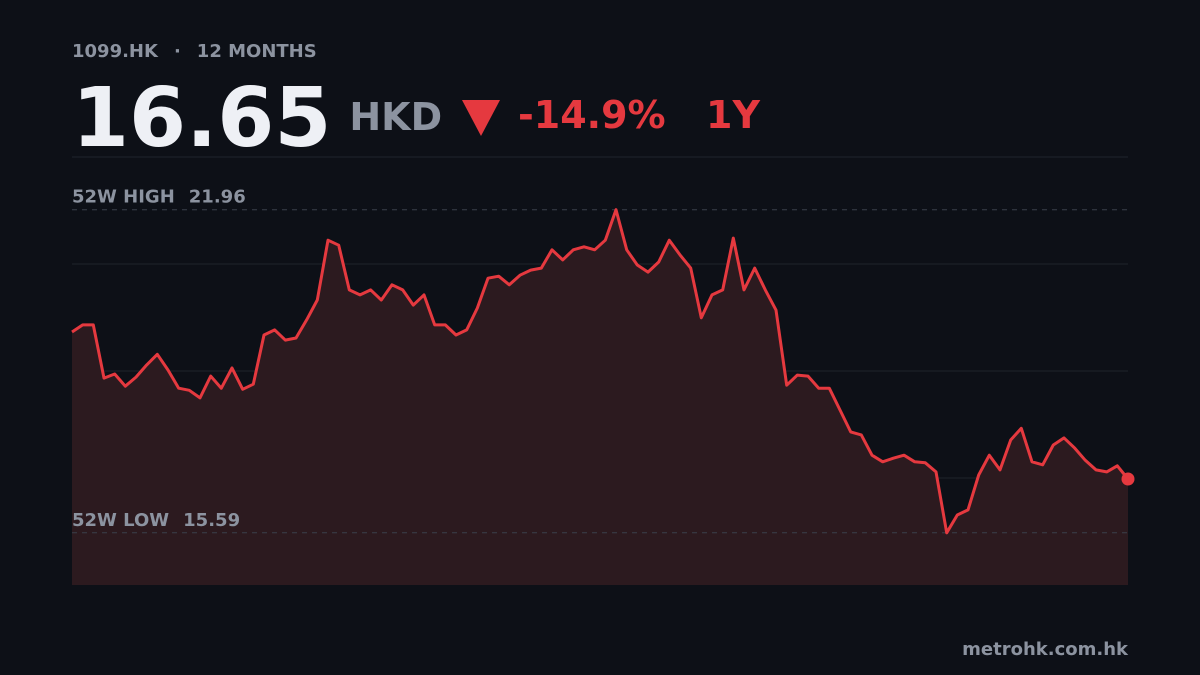 The image size is (1200, 675). I want to click on reference-value: 21.96, so click(217, 197).